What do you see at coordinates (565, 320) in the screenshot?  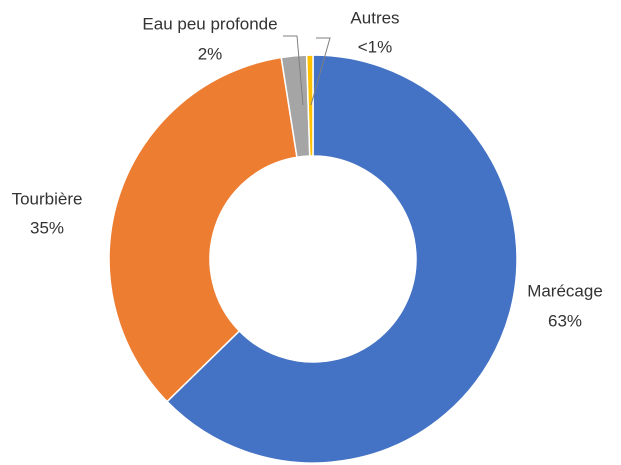 I see `slice-value-label: 63%` at bounding box center [565, 320].